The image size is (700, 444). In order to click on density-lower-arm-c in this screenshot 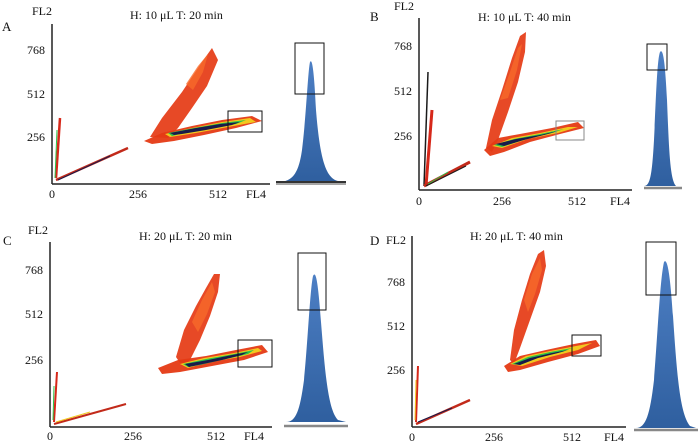, I will do `click(213, 359)`.